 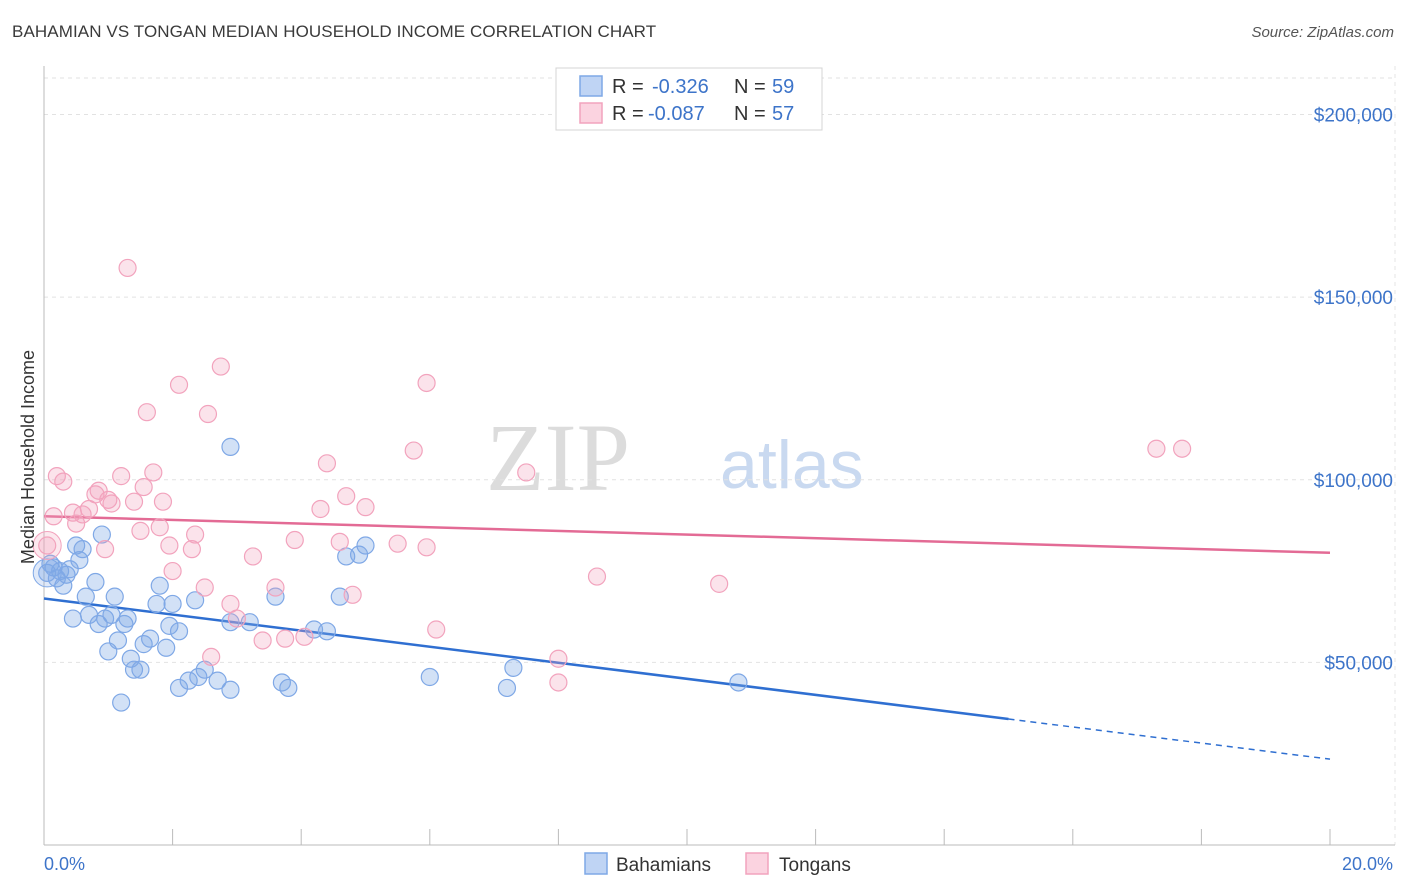 I want to click on x-tick-labels: 0.0% 20.0%, so click(x=718, y=864).